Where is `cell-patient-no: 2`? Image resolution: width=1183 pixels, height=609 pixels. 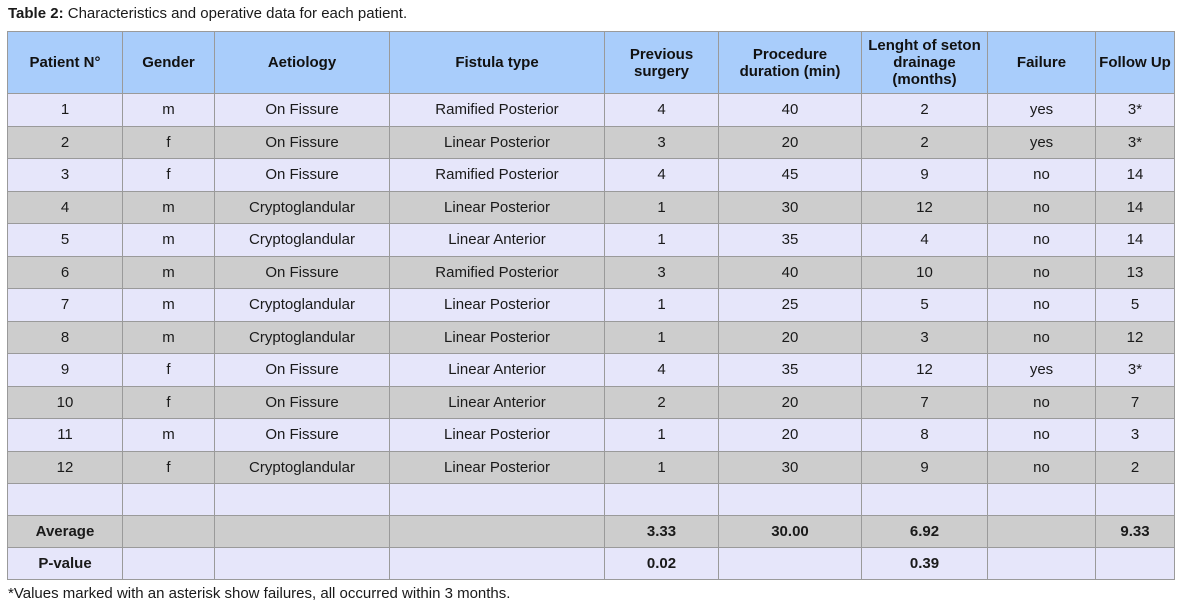 cell-patient-no: 2 is located at coordinates (65, 142).